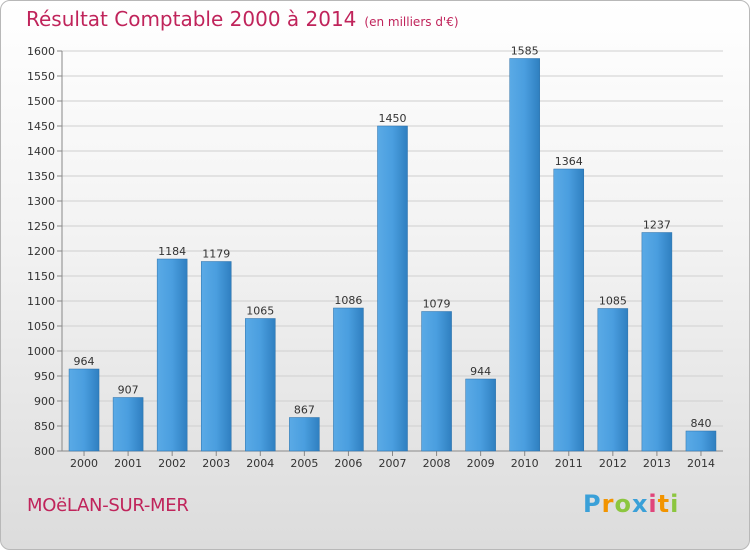 This screenshot has width=750, height=550. I want to click on bar-2009, so click(480, 415).